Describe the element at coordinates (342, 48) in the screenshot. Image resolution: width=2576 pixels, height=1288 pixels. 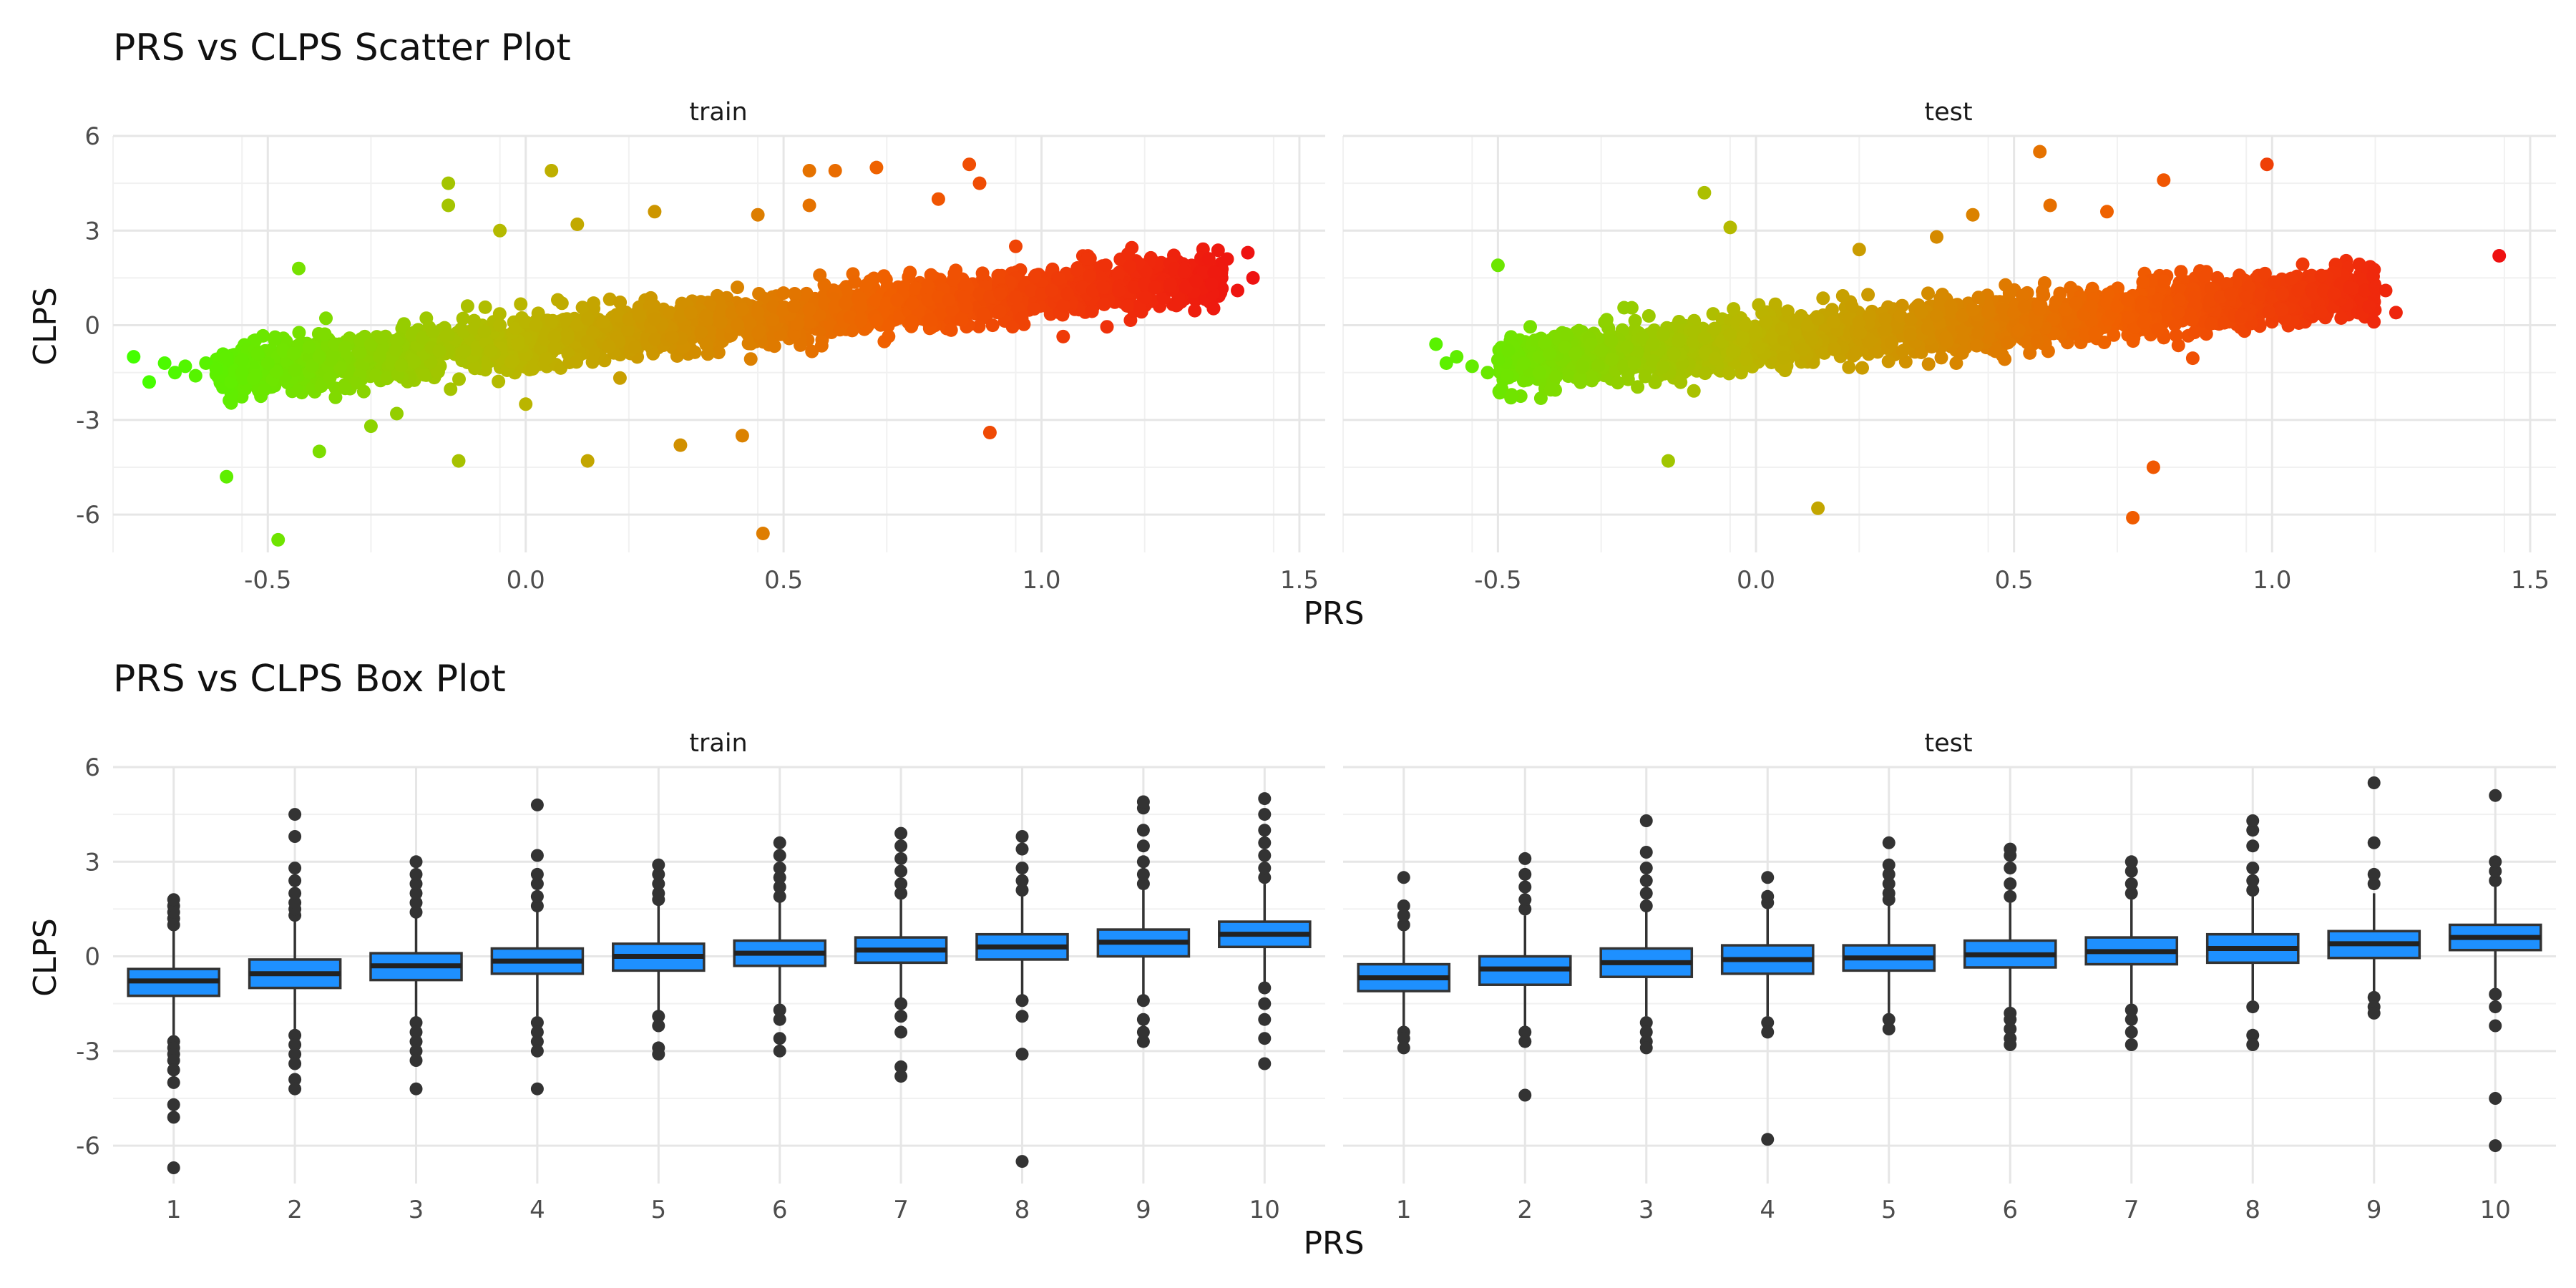
I see `scatter-title: PRS vs CLPS Scatter Plot` at that location.